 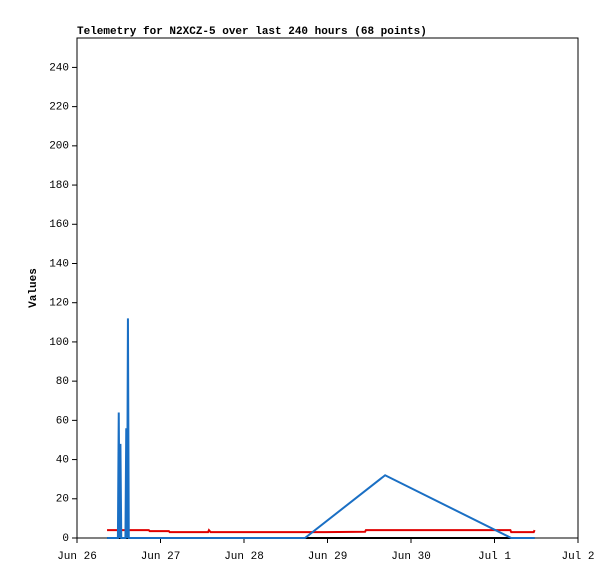 I want to click on y-tick-label: 60, so click(x=62, y=421).